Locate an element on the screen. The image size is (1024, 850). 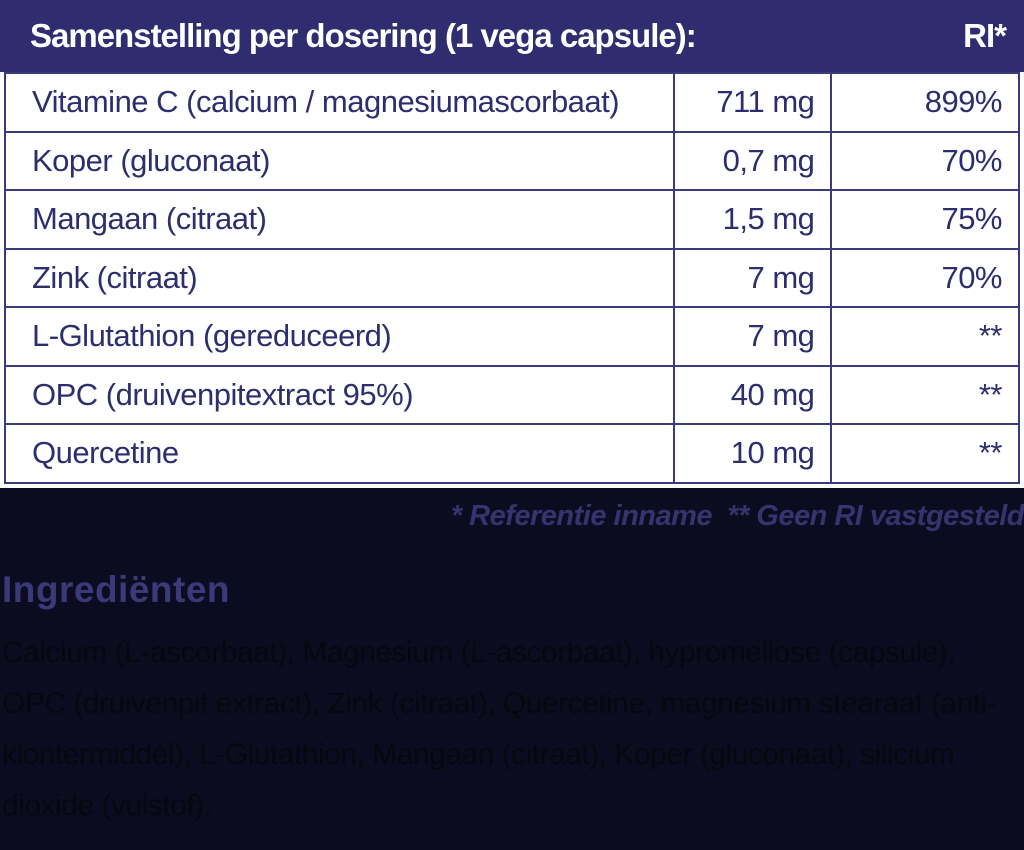
ingredients-heading: Ingrediënten is located at coordinates (116, 589).